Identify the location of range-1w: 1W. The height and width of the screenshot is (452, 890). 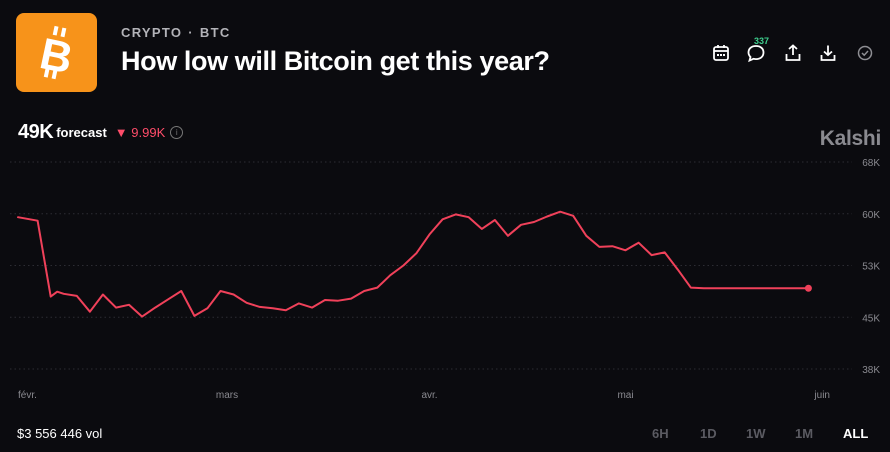
(756, 433).